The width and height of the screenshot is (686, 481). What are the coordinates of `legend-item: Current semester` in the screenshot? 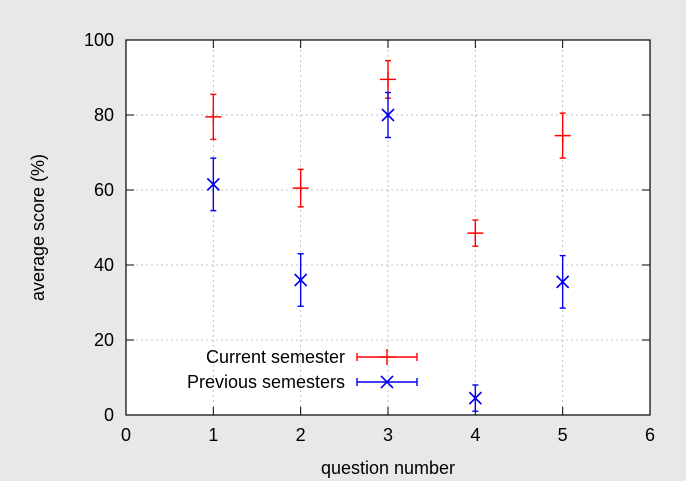 It's located at (312, 357).